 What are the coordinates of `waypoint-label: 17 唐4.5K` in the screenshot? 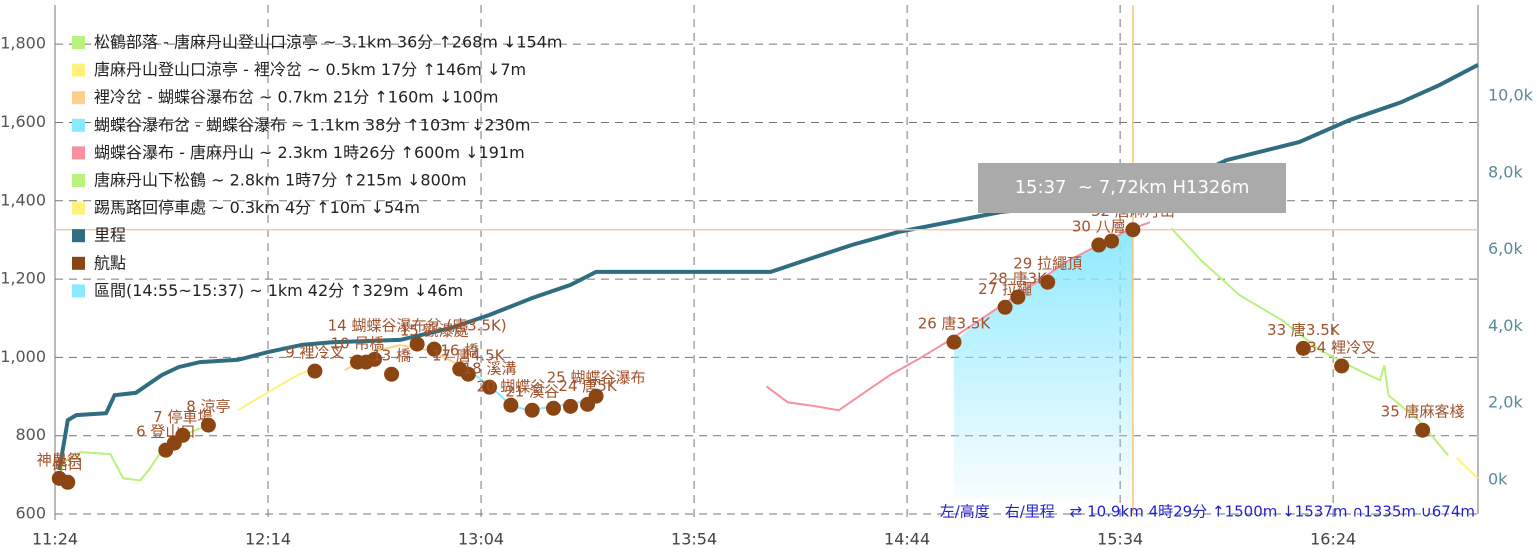 It's located at (469, 356).